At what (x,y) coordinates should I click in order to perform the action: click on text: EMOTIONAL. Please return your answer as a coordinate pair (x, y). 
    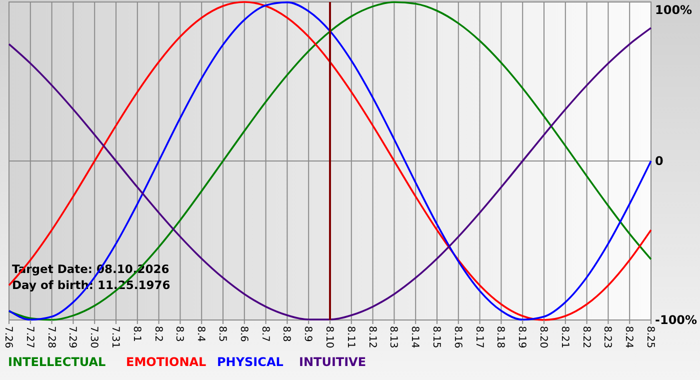
    Looking at the image, I should click on (166, 362).